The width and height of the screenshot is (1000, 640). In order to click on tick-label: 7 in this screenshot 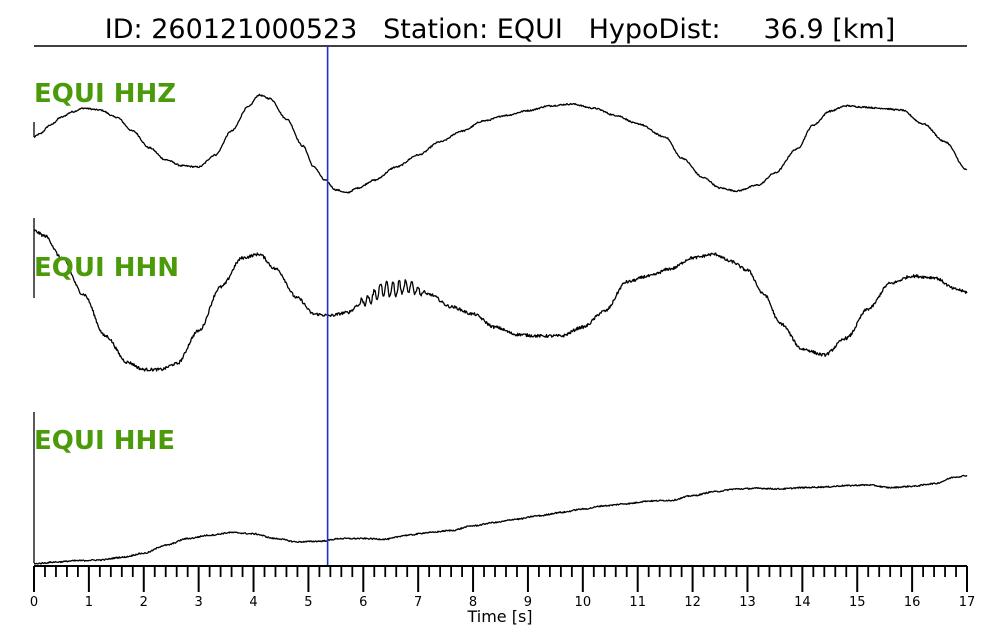, I will do `click(418, 602)`.